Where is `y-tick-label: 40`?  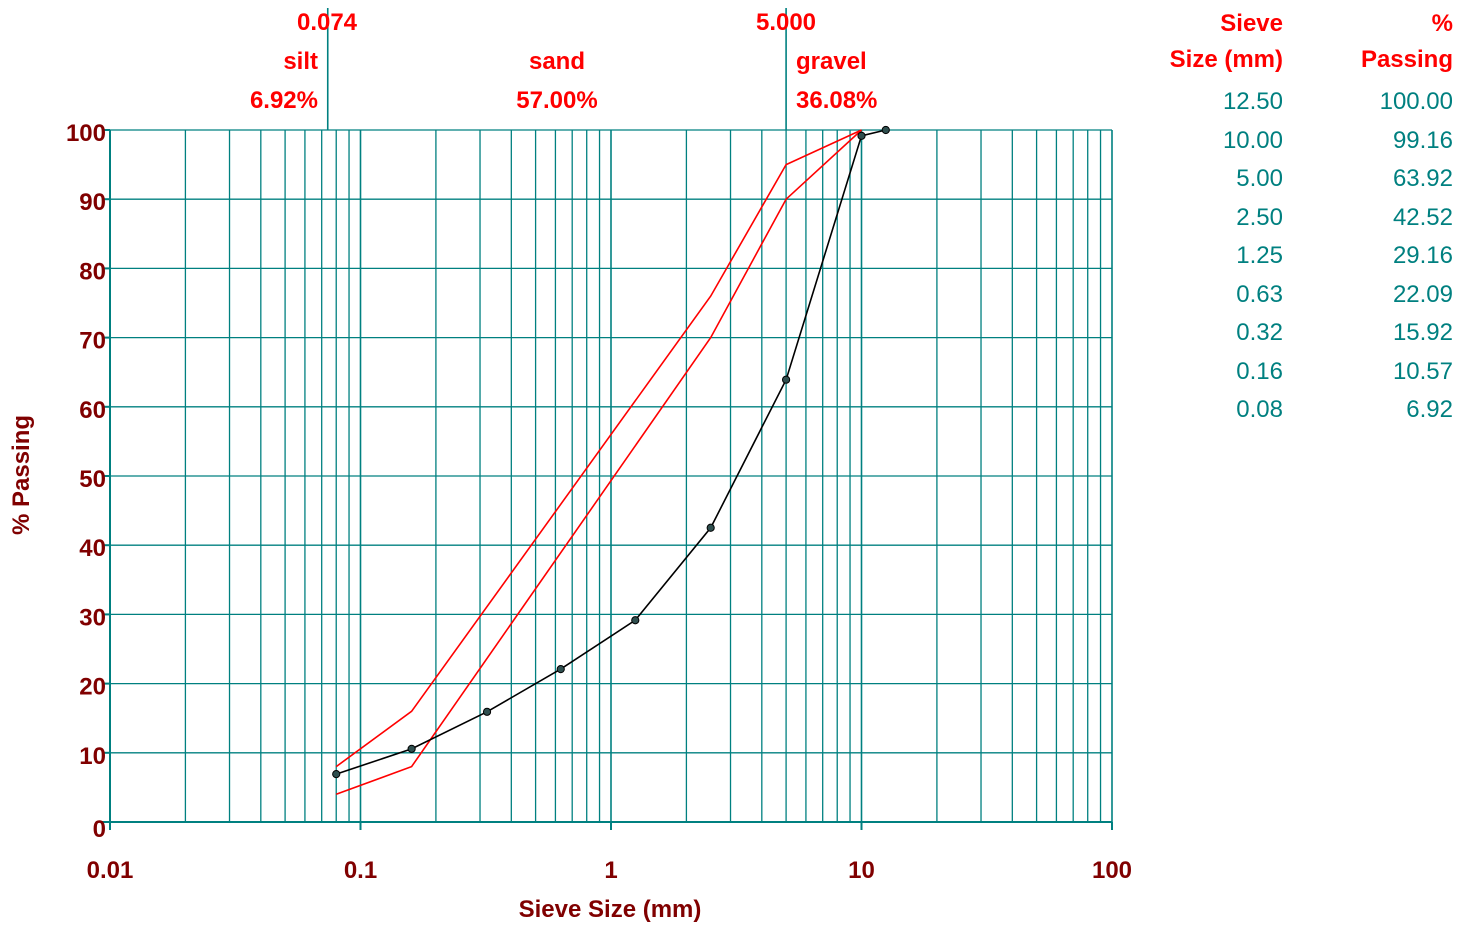 y-tick-label: 40 is located at coordinates (92, 548).